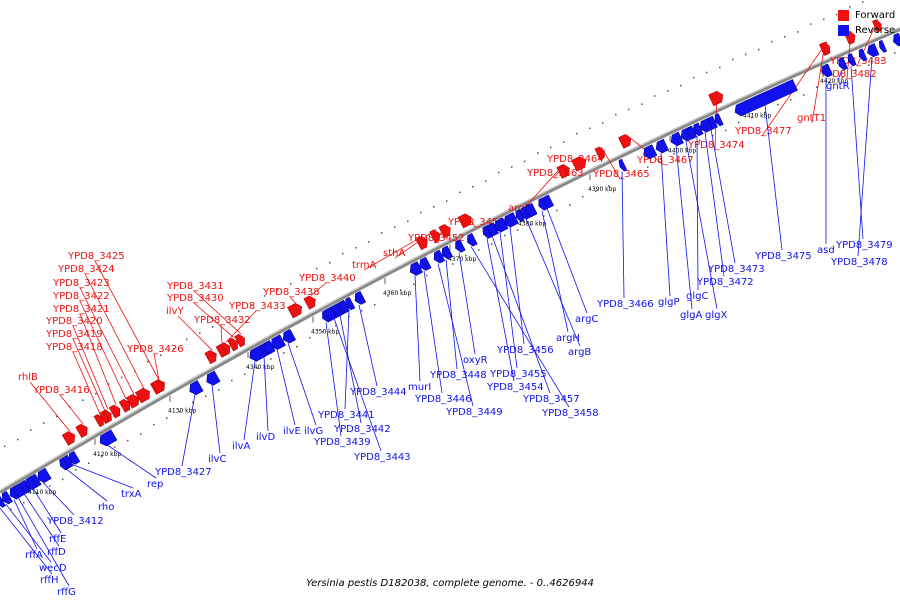  I want to click on forward-gene-label: YPD8_3425, so click(96, 256).